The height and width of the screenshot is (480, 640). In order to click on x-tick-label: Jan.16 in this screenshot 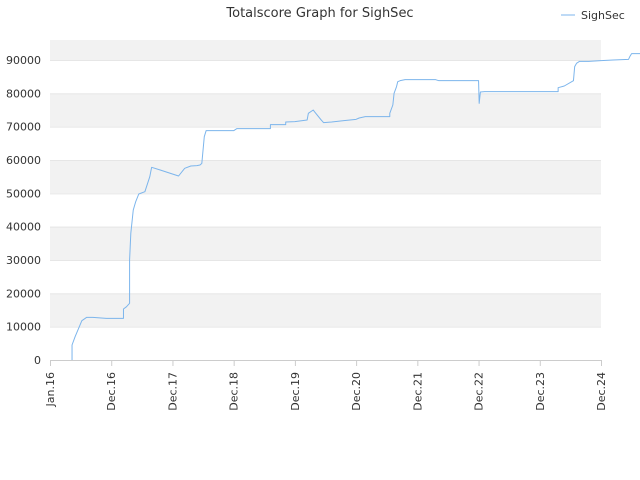, I will do `click(50, 389)`.